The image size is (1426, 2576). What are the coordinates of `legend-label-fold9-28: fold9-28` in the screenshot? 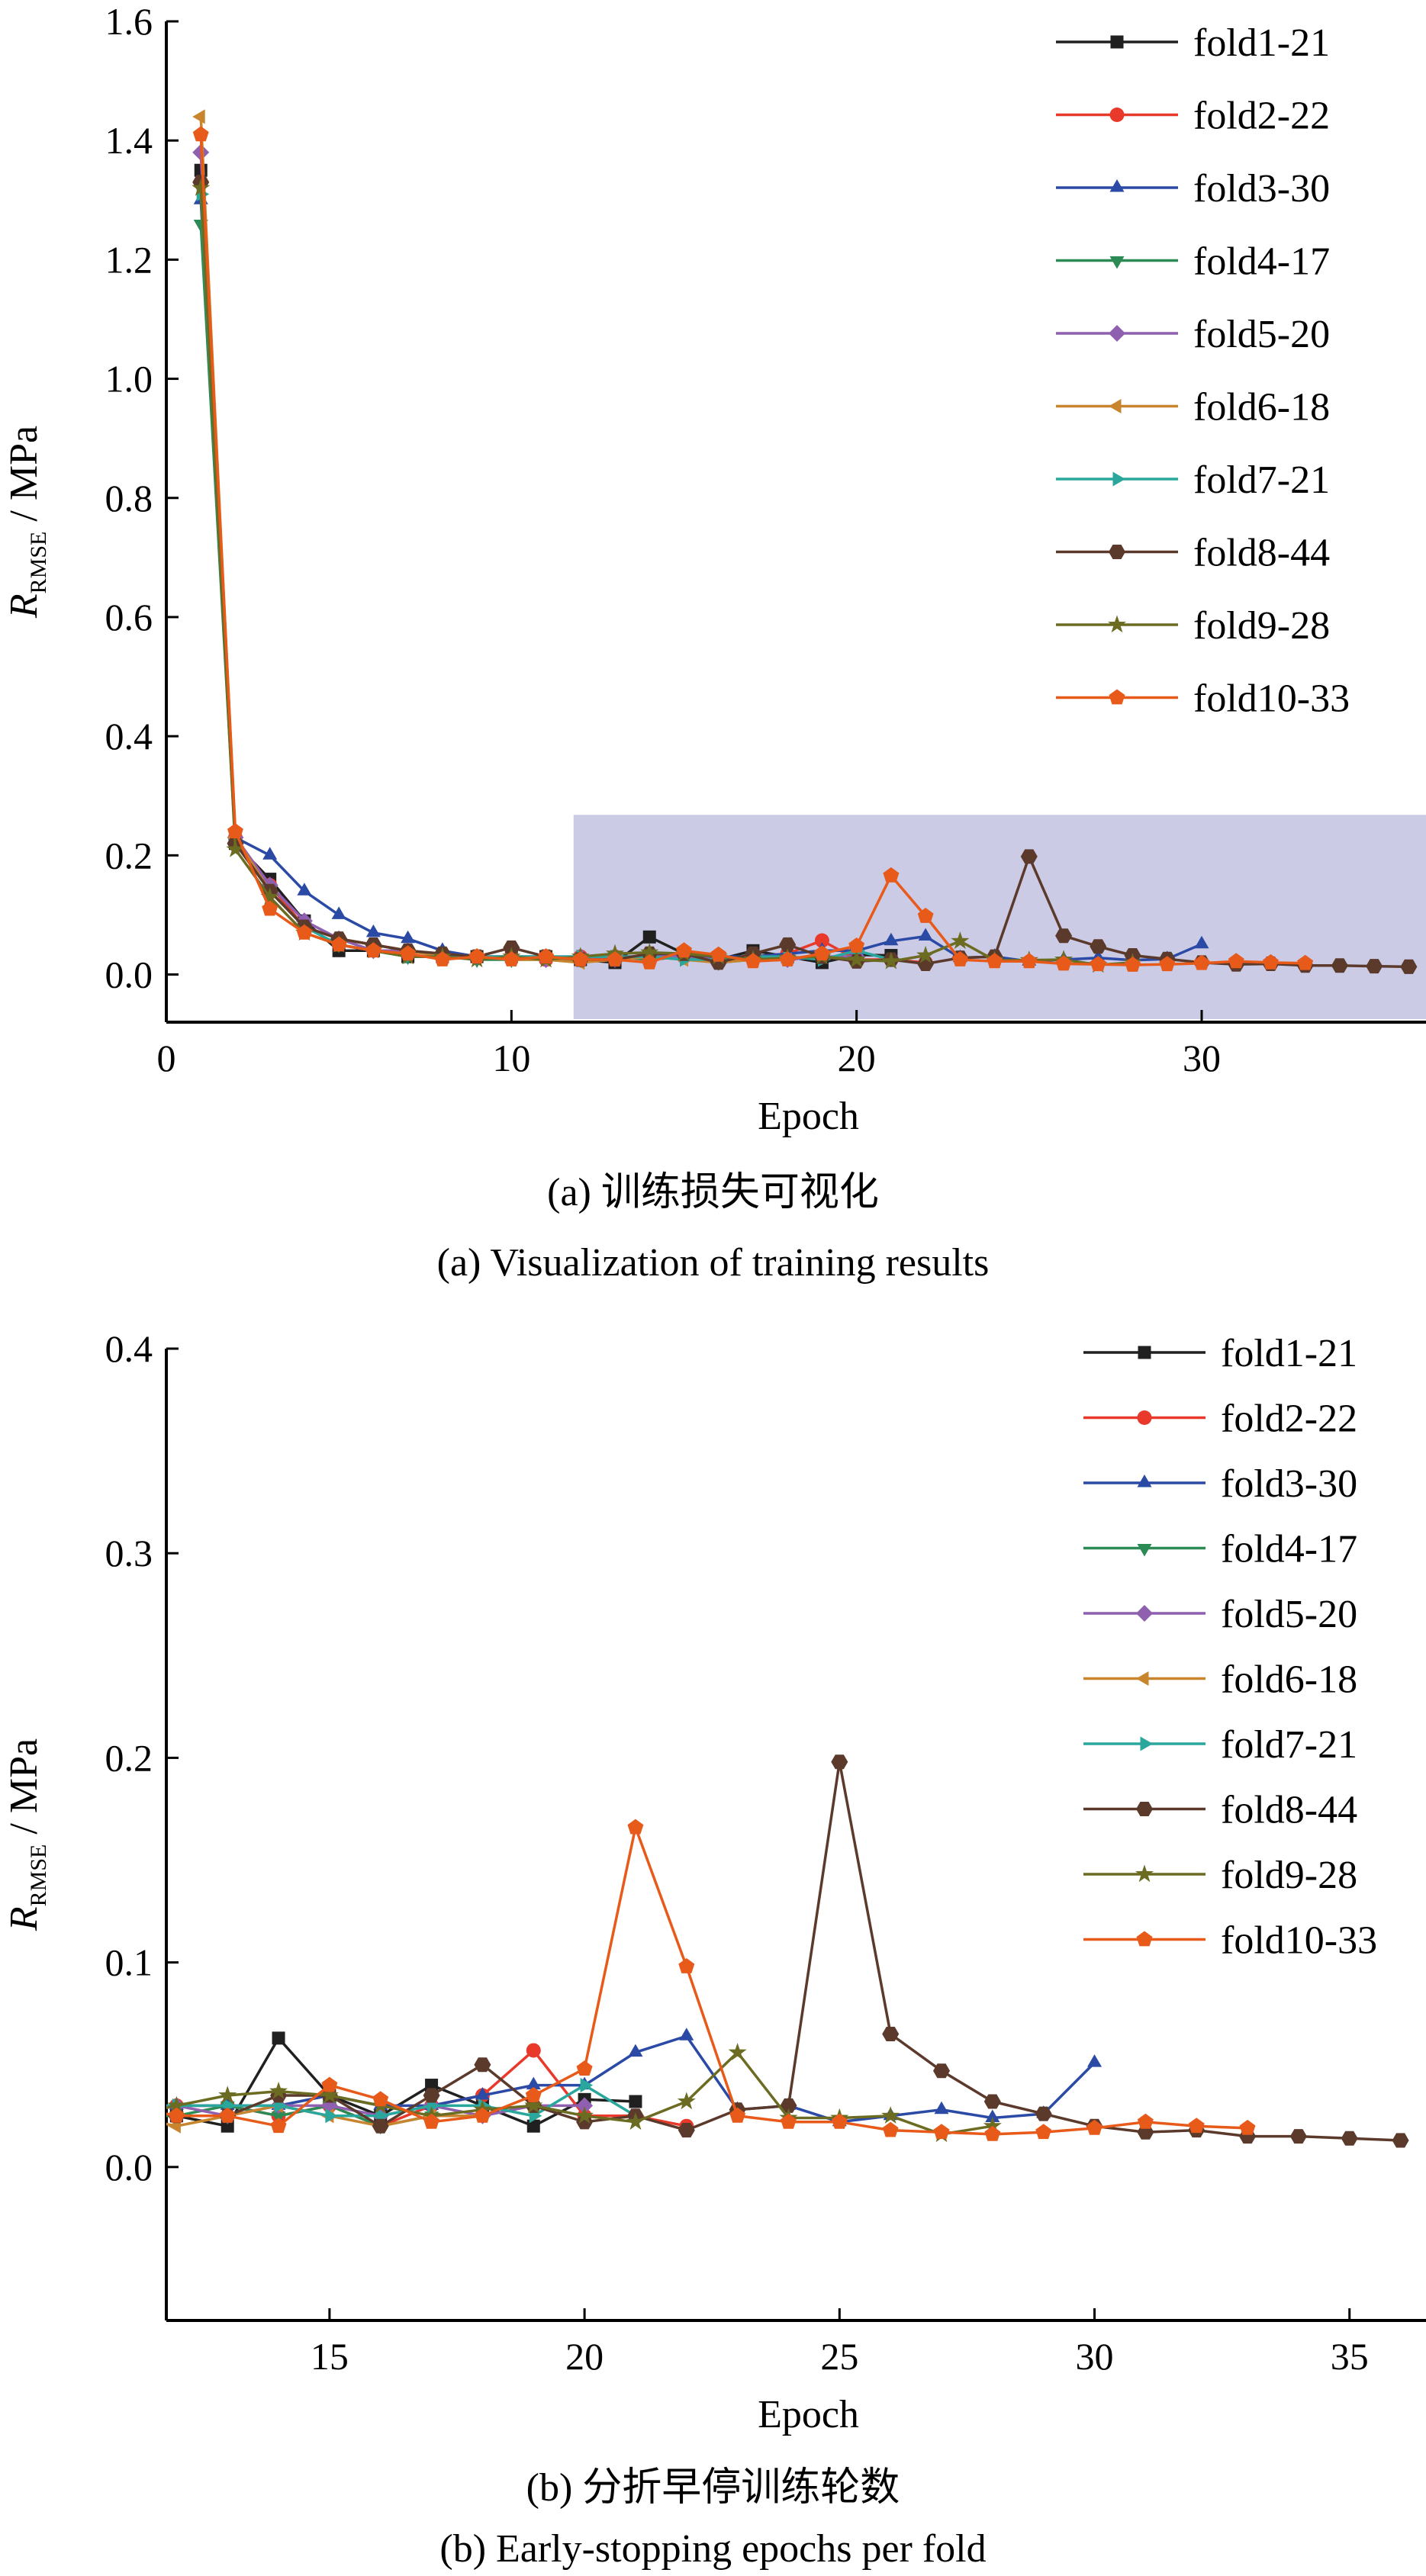 It's located at (1289, 1876).